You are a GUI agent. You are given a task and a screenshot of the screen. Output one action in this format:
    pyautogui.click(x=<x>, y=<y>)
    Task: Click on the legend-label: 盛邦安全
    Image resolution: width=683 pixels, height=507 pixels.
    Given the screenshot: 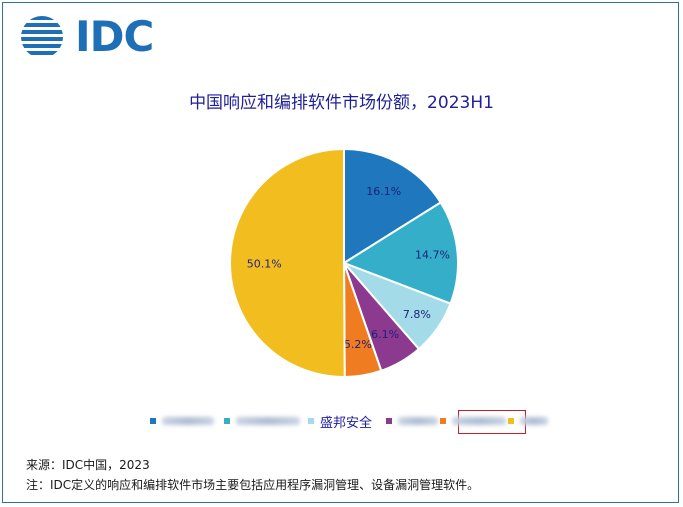 What is the action you would take?
    pyautogui.click(x=346, y=423)
    